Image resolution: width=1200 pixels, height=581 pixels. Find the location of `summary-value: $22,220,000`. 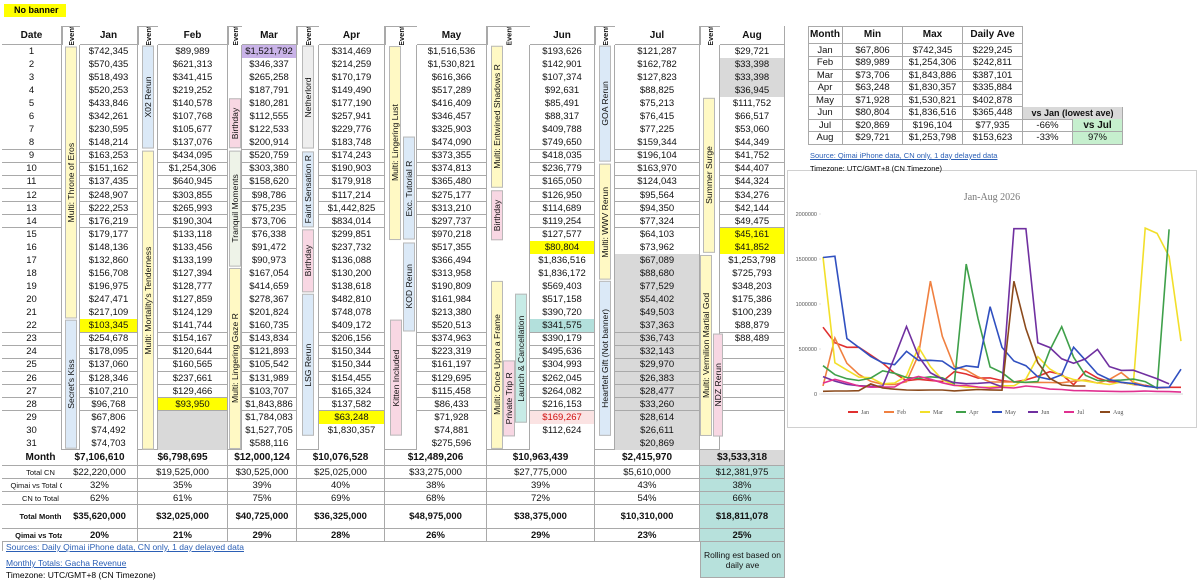

summary-value: $22,220,000 is located at coordinates (100, 472).